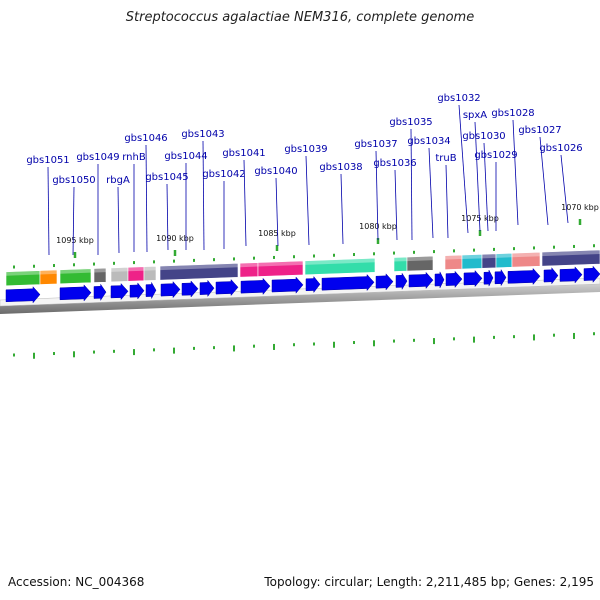 The image size is (600, 600). Describe the element at coordinates (175, 238) in the screenshot. I see `kbp-label: 1090 kbp` at that location.